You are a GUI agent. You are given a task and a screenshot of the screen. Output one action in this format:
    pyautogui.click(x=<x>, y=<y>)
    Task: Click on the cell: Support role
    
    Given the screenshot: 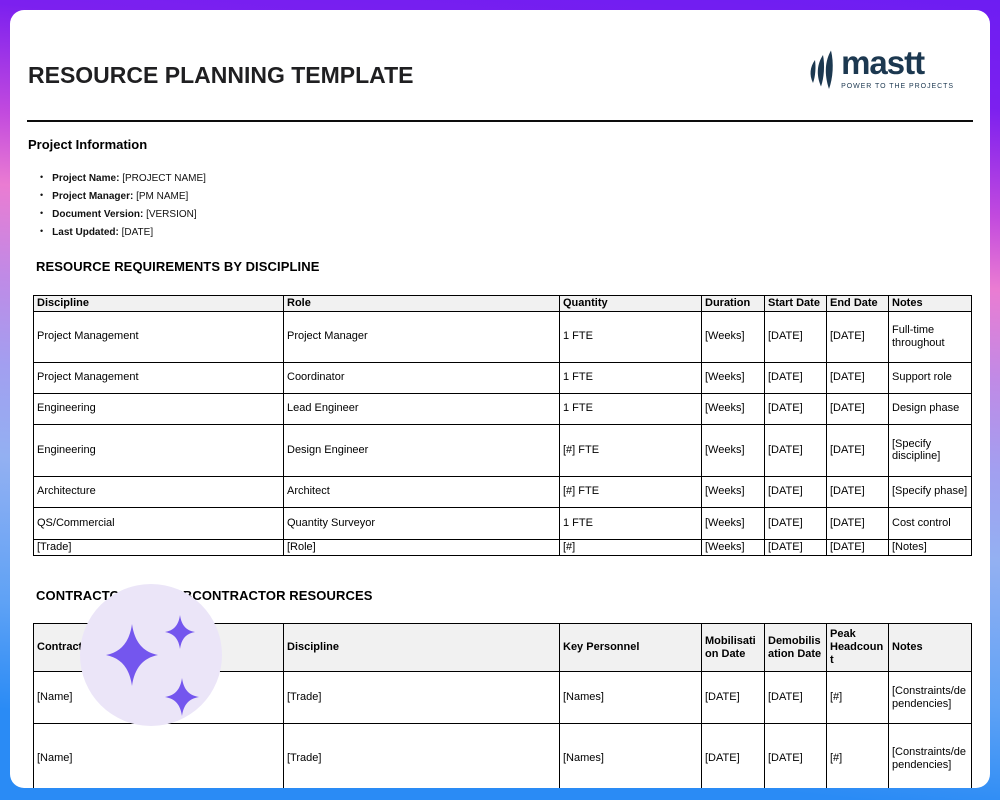 What is the action you would take?
    pyautogui.click(x=930, y=377)
    